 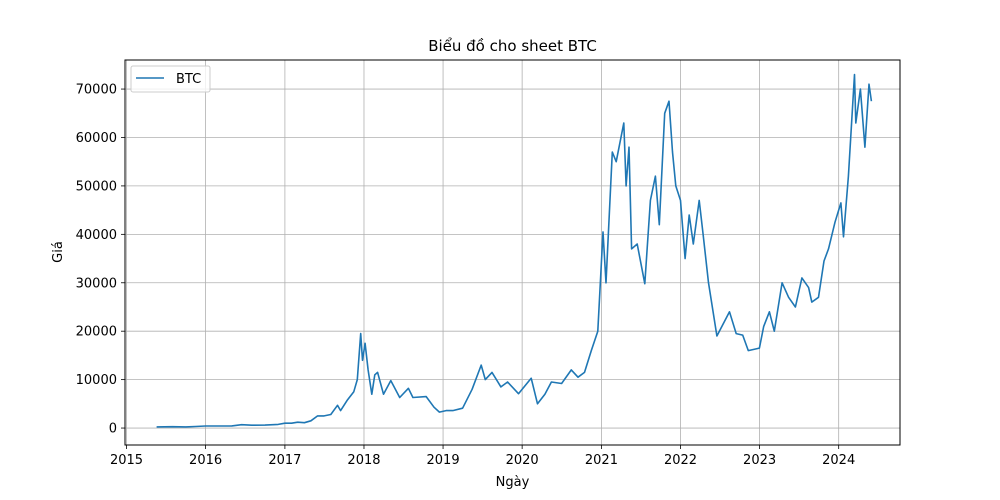 What do you see at coordinates (113, 429) in the screenshot?
I see `y-tick-label: 0` at bounding box center [113, 429].